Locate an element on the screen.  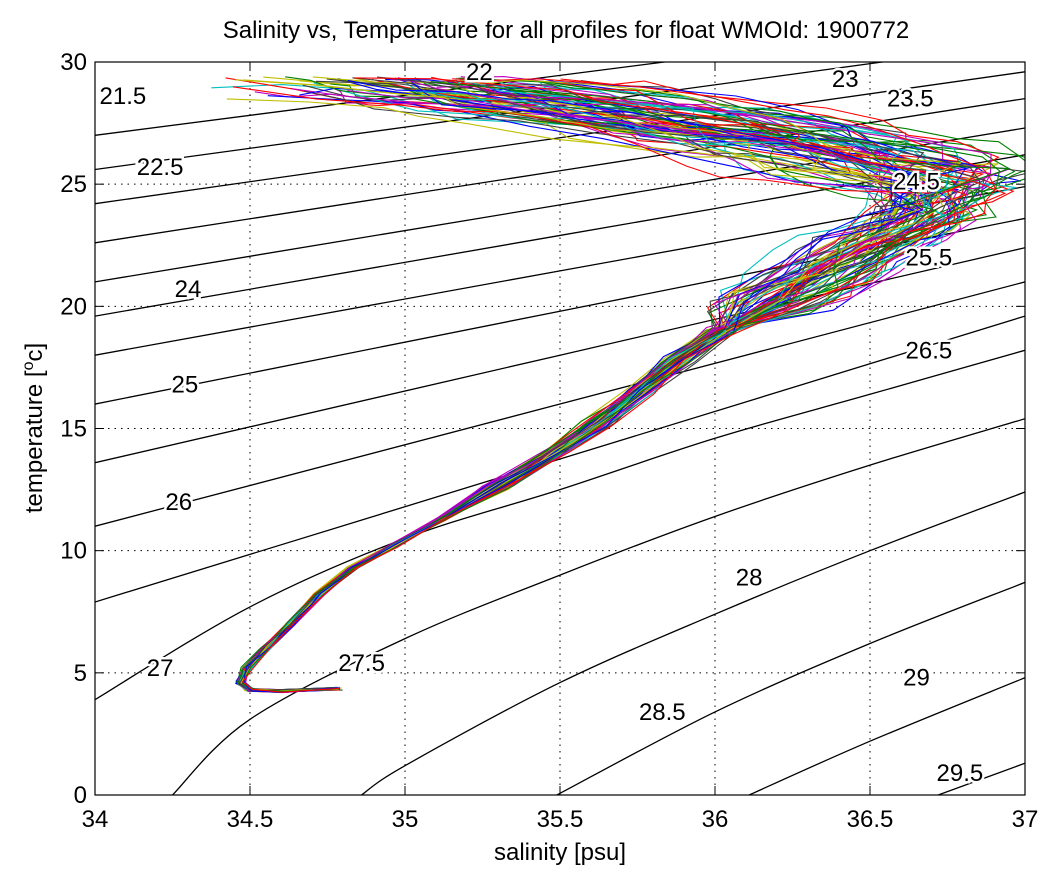
contour-label: 27 is located at coordinates (160, 668).